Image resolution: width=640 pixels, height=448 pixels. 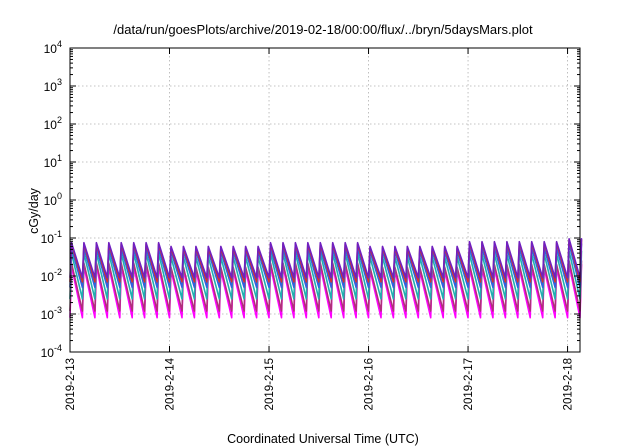 What do you see at coordinates (53, 161) in the screenshot?
I see `y-tick-label: 10¹` at bounding box center [53, 161].